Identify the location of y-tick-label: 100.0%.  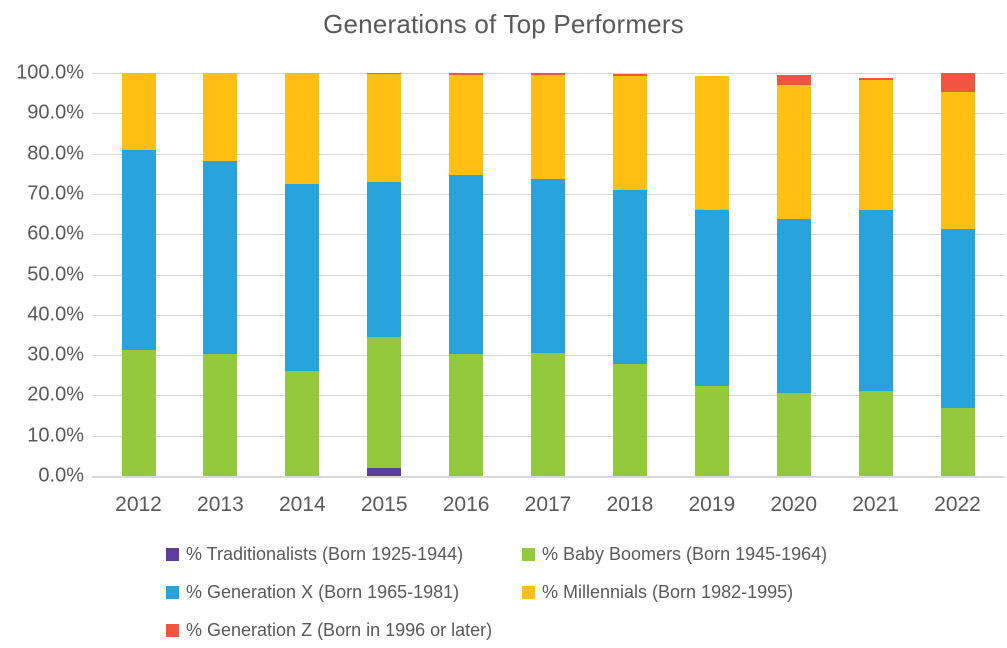
(50, 72).